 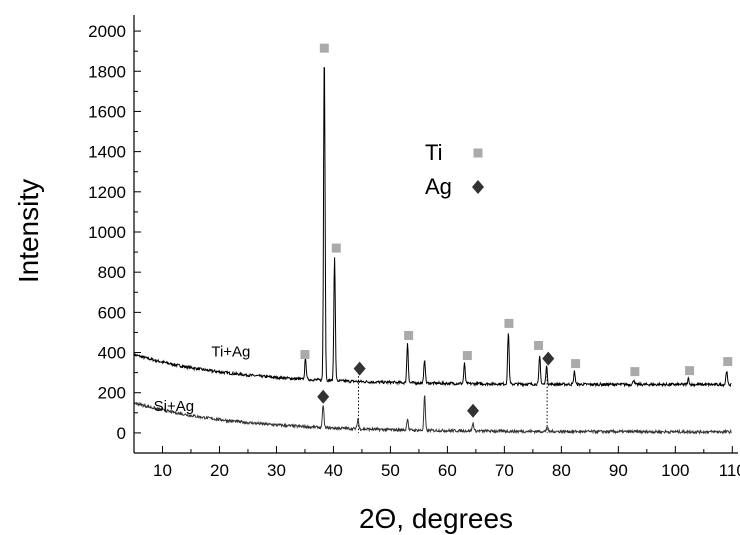 I want to click on y-tick-label: 1800, so click(x=107, y=71).